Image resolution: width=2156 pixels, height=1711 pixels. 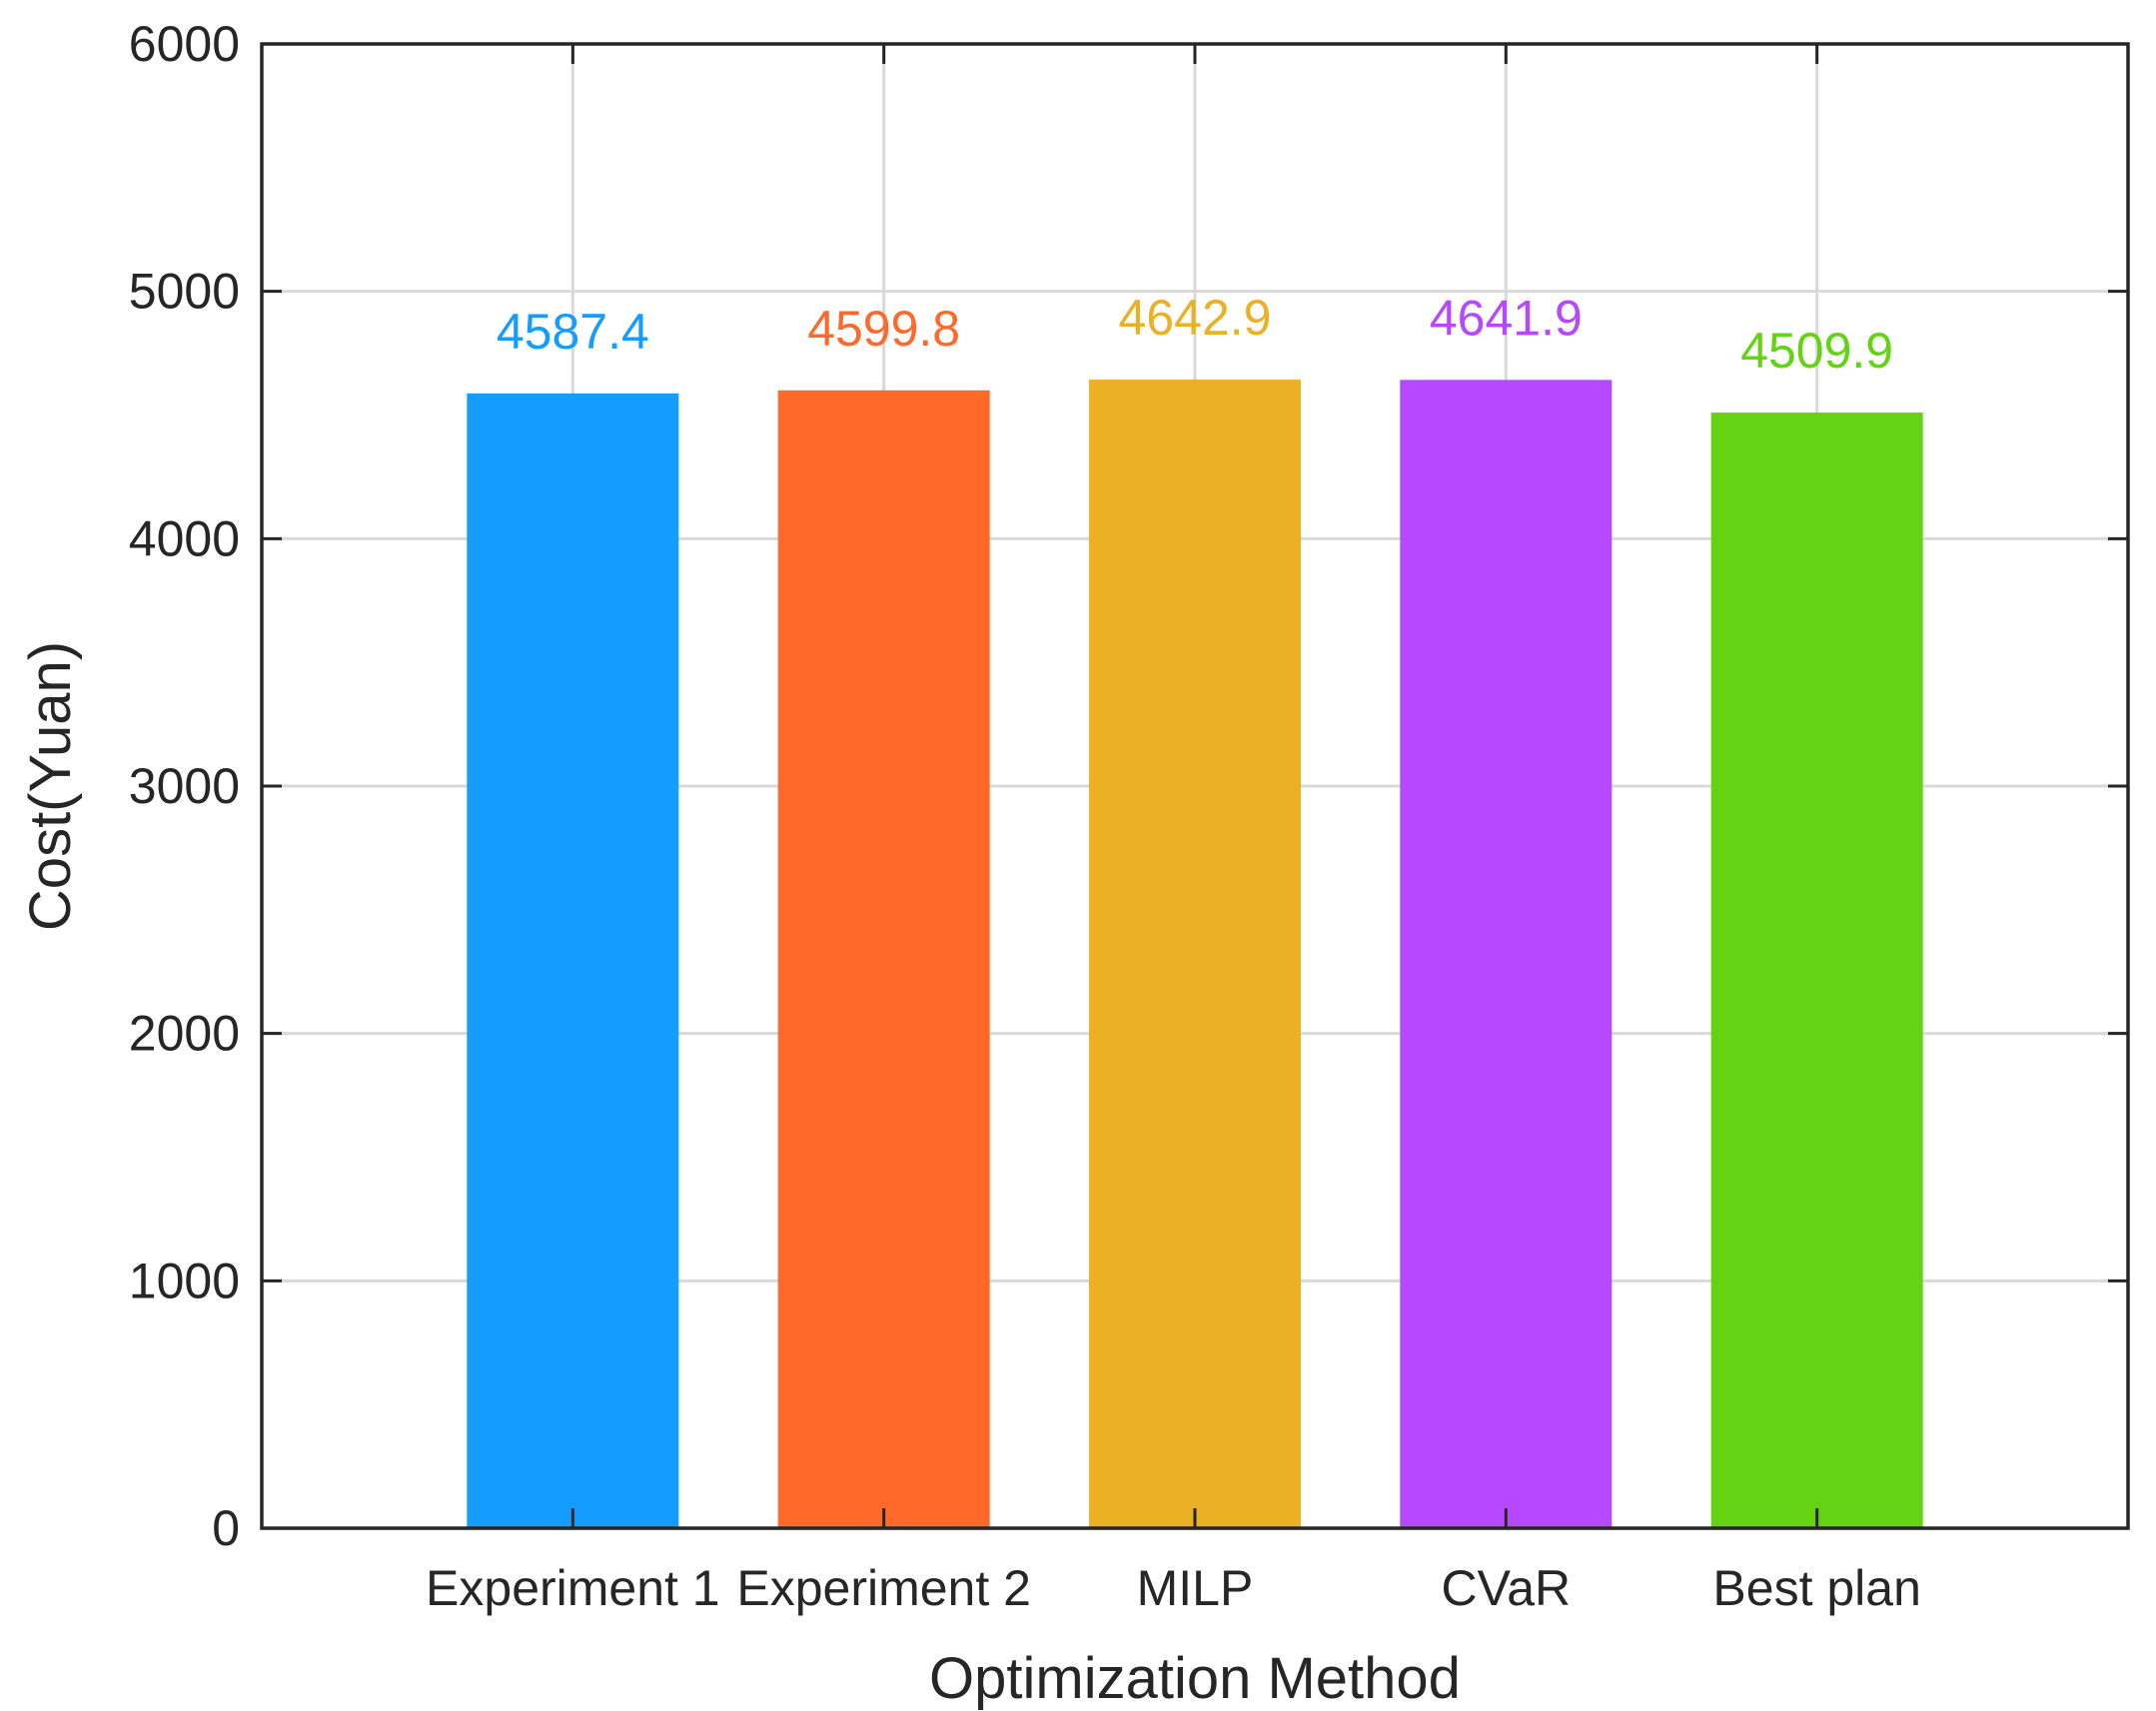 What do you see at coordinates (1195, 318) in the screenshot?
I see `data-label: 4642.9` at bounding box center [1195, 318].